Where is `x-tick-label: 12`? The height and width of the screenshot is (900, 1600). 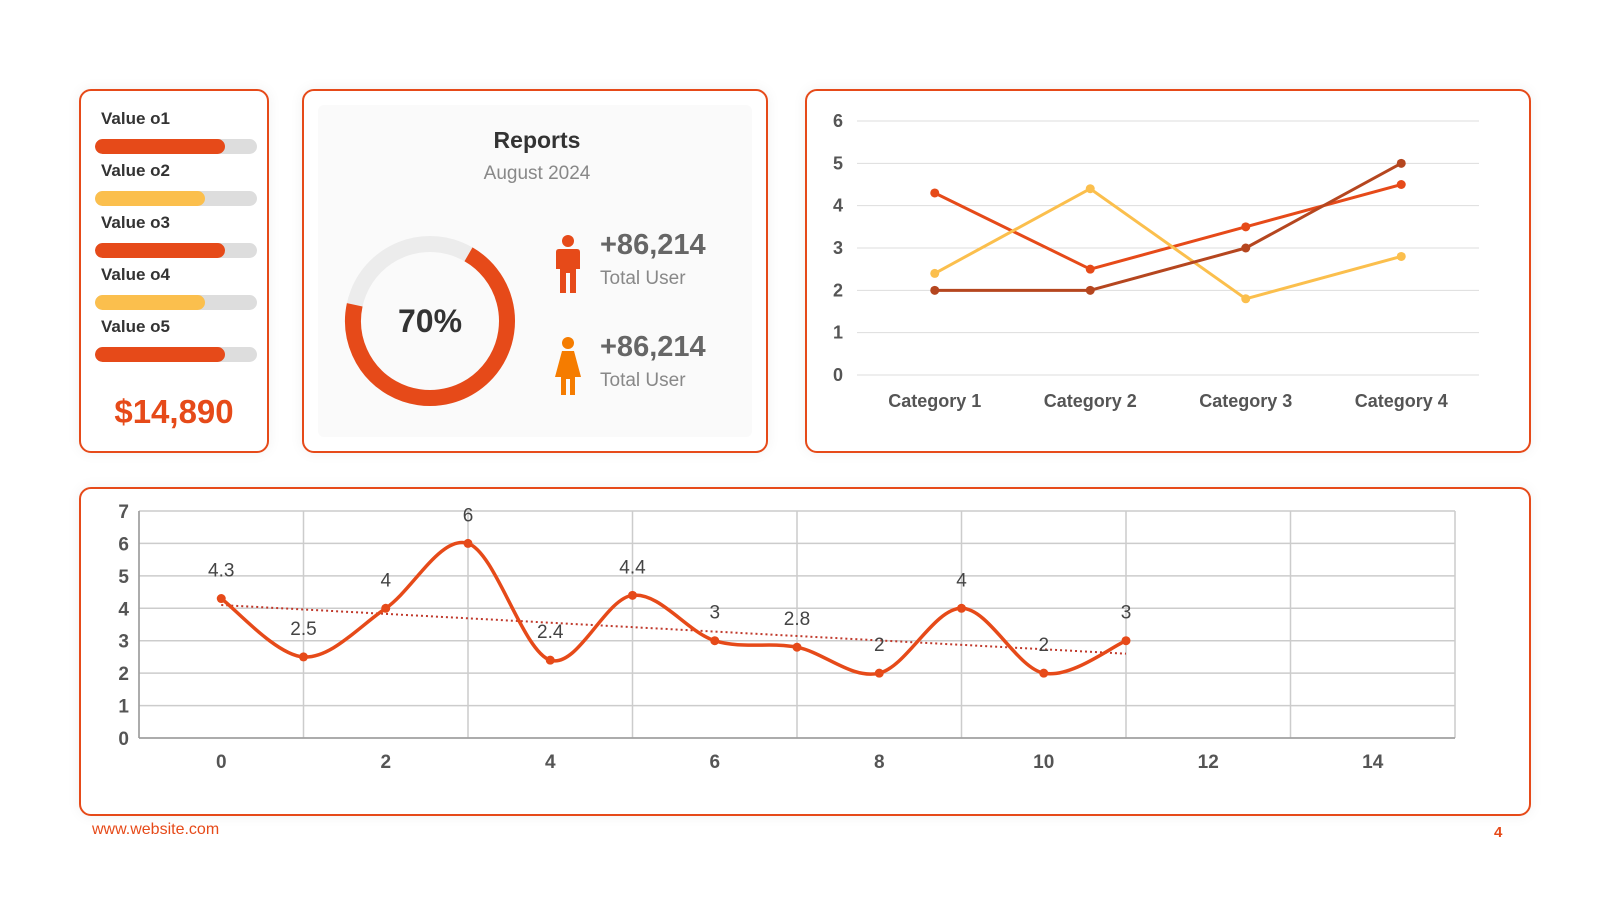
x-tick-label: 12 is located at coordinates (1208, 762).